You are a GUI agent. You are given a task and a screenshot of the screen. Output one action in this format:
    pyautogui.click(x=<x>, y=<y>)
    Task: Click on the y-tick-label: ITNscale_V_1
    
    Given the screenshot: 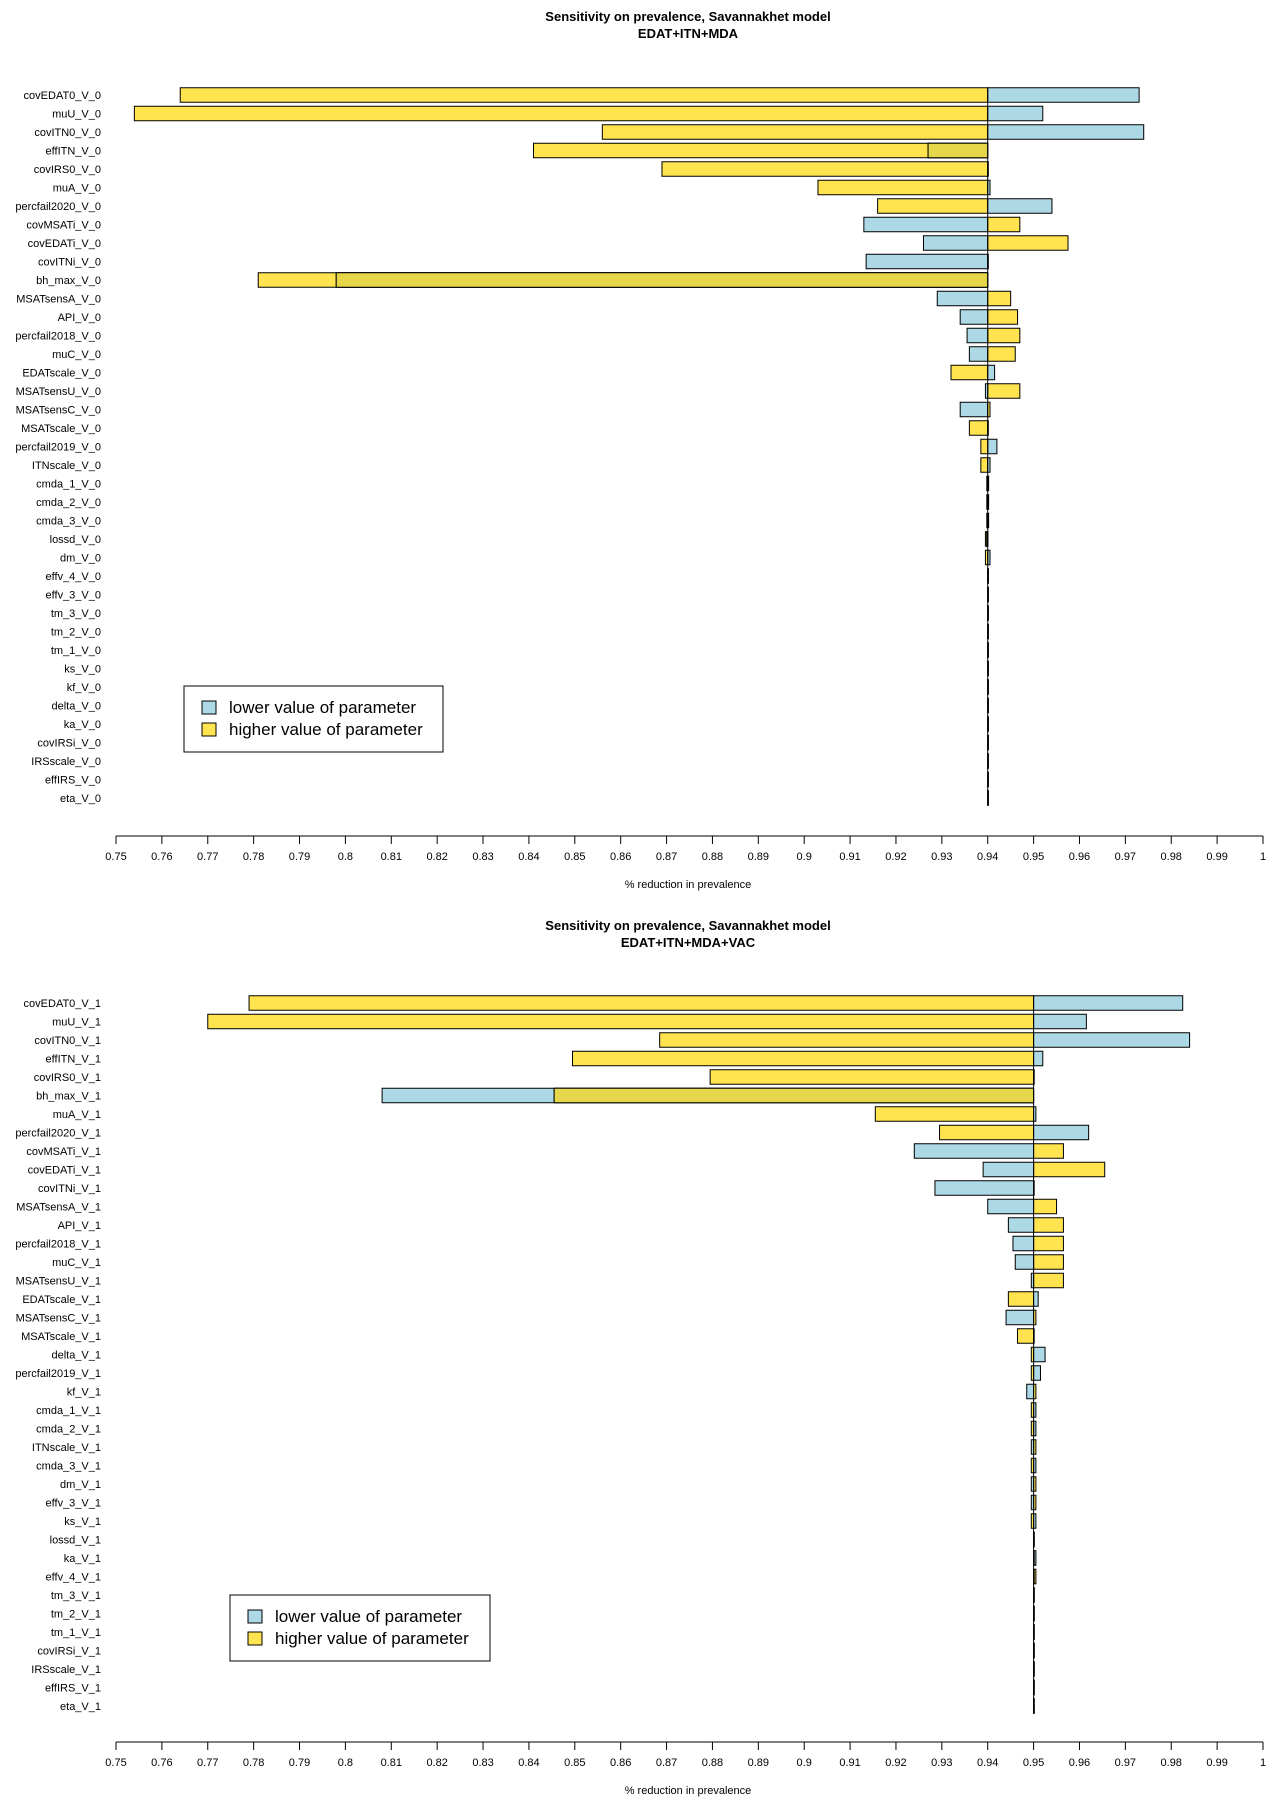 What is the action you would take?
    pyautogui.click(x=66, y=1448)
    